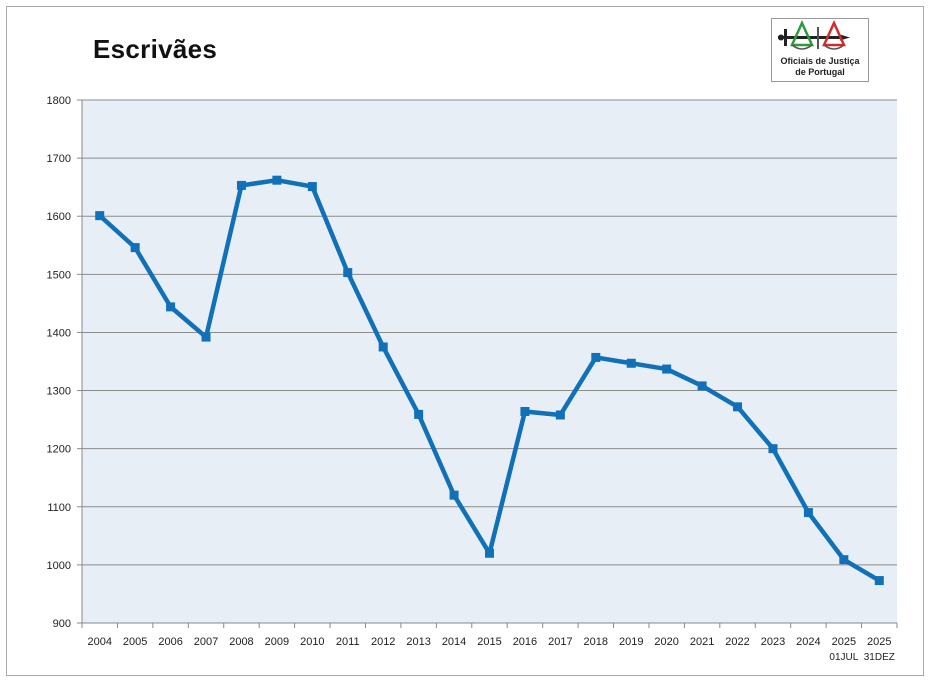 This screenshot has height=682, width=934. Describe the element at coordinates (843, 657) in the screenshot. I see `x-tick-sublabel: 01JUL` at that location.